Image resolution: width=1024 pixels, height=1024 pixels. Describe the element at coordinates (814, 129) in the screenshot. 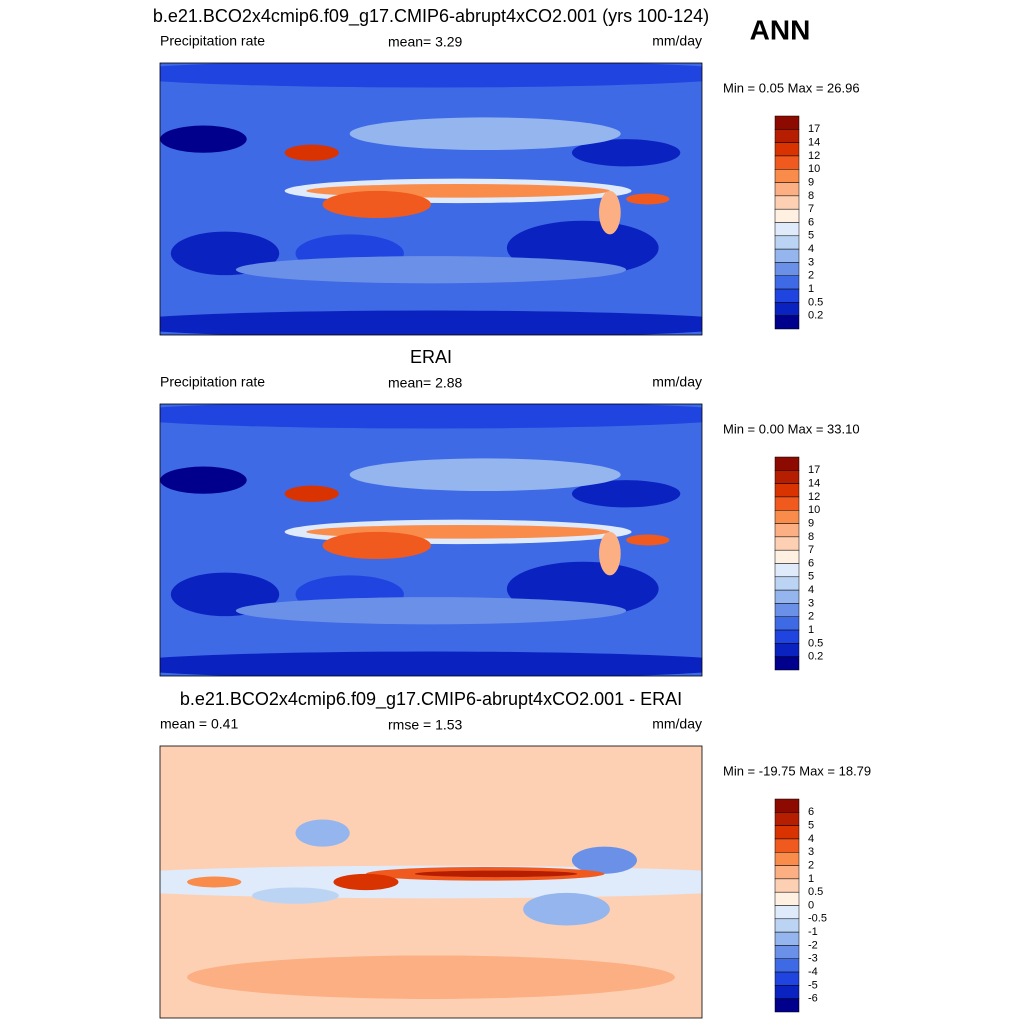

I see `colorbar-label: 17` at that location.